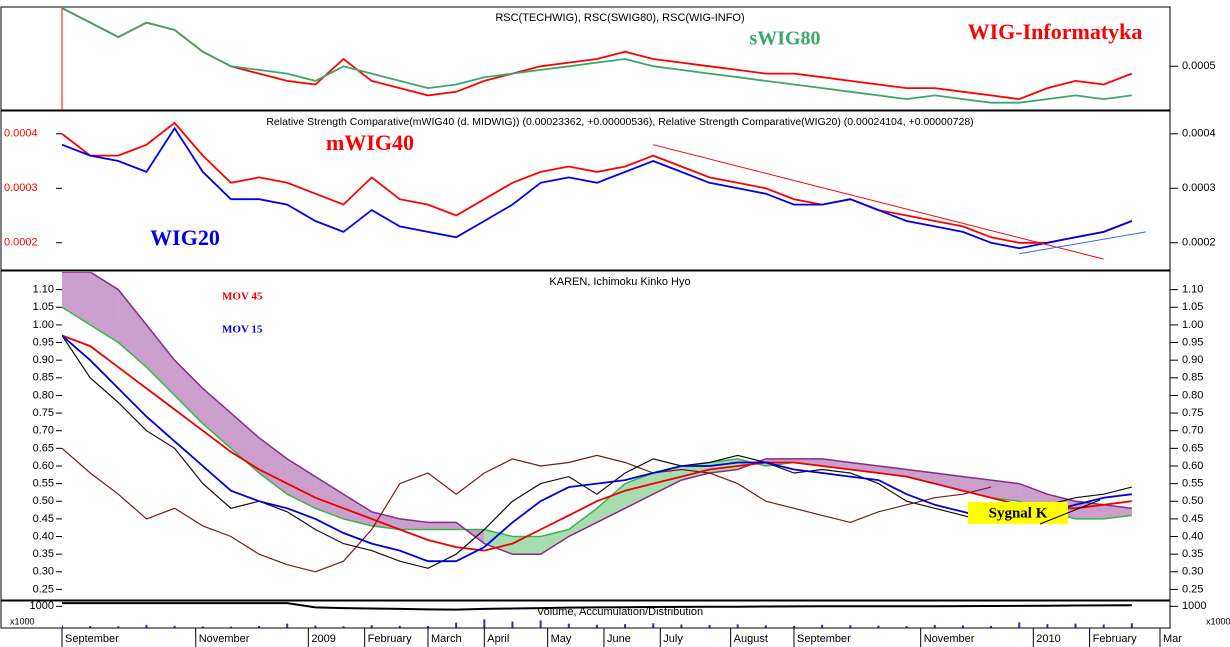 Image resolution: width=1230 pixels, height=647 pixels. I want to click on y-tick-label: 0.65, so click(1192, 448).